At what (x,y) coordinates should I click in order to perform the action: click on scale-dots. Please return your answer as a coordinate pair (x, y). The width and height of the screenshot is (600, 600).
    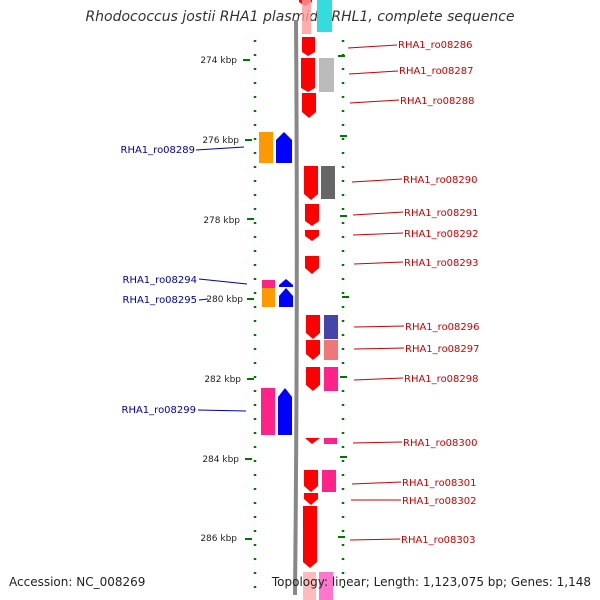
    Looking at the image, I should click on (299, 317).